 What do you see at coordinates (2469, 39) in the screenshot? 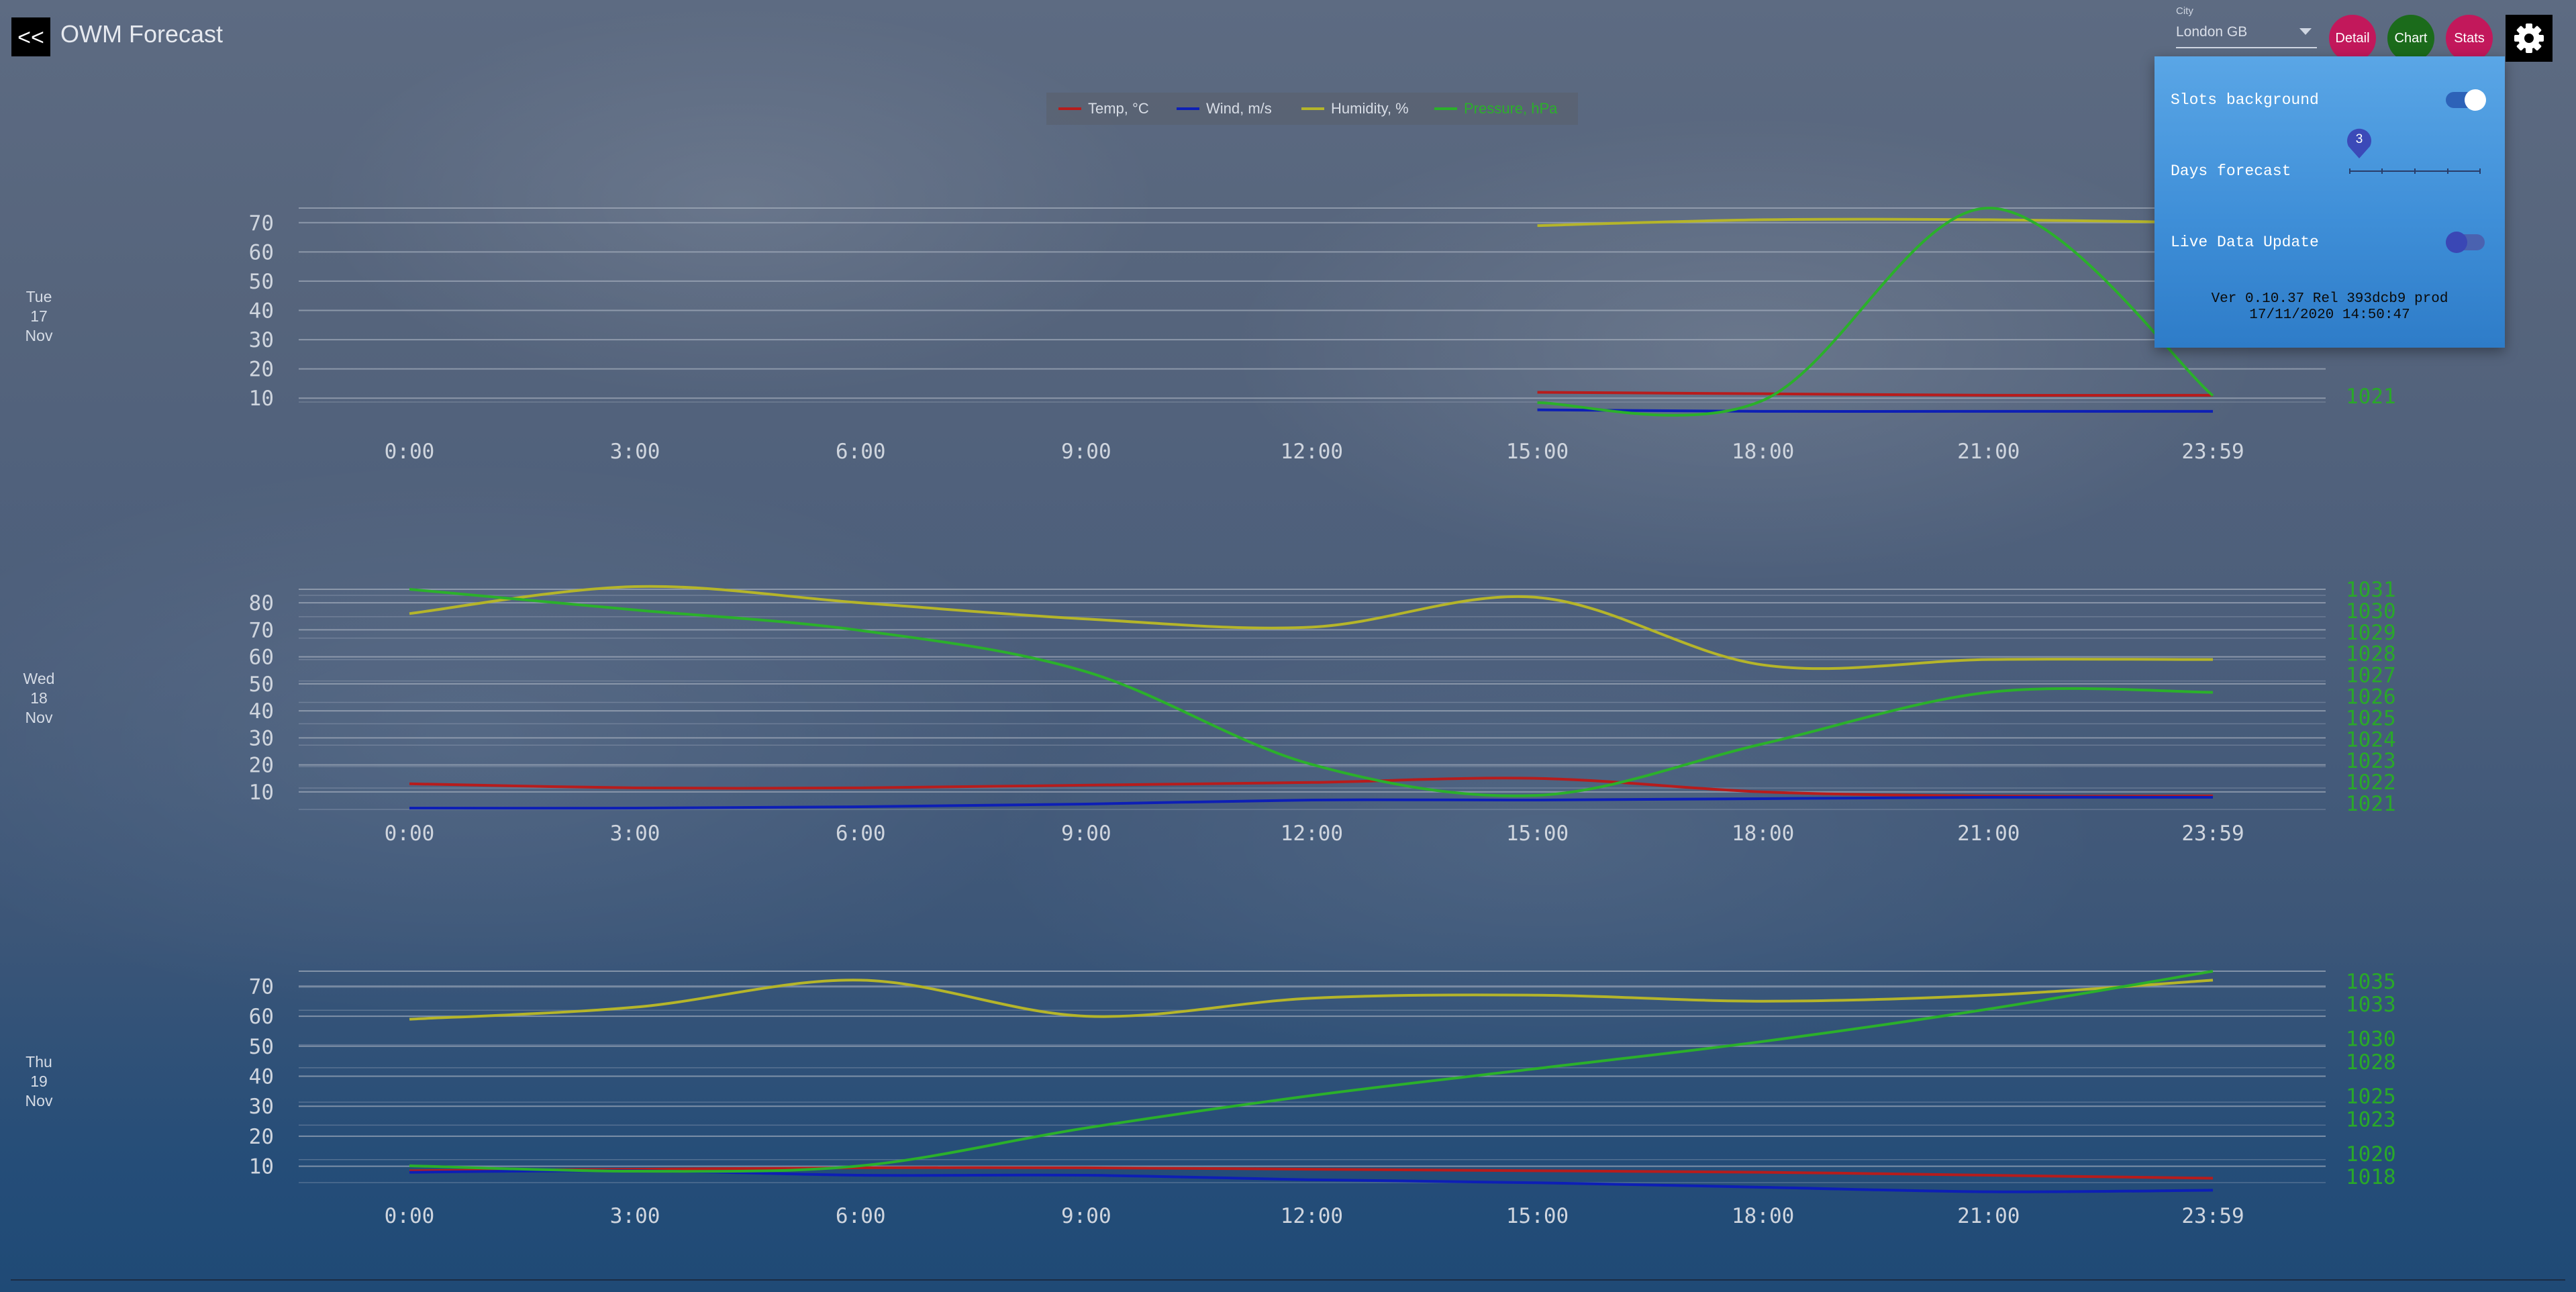
I see `stats-button: Stats` at bounding box center [2469, 39].